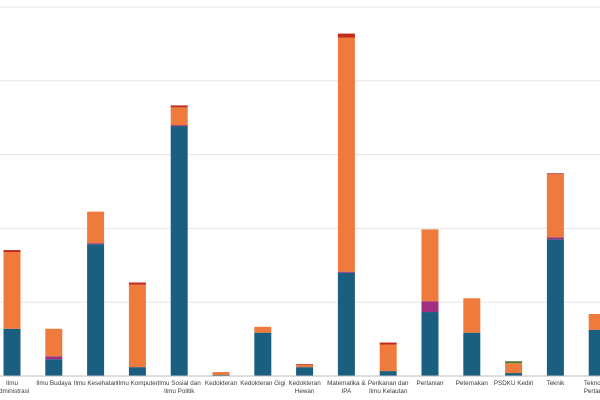  What do you see at coordinates (179, 391) in the screenshot?
I see `category-label: Ilmu Politik` at bounding box center [179, 391].